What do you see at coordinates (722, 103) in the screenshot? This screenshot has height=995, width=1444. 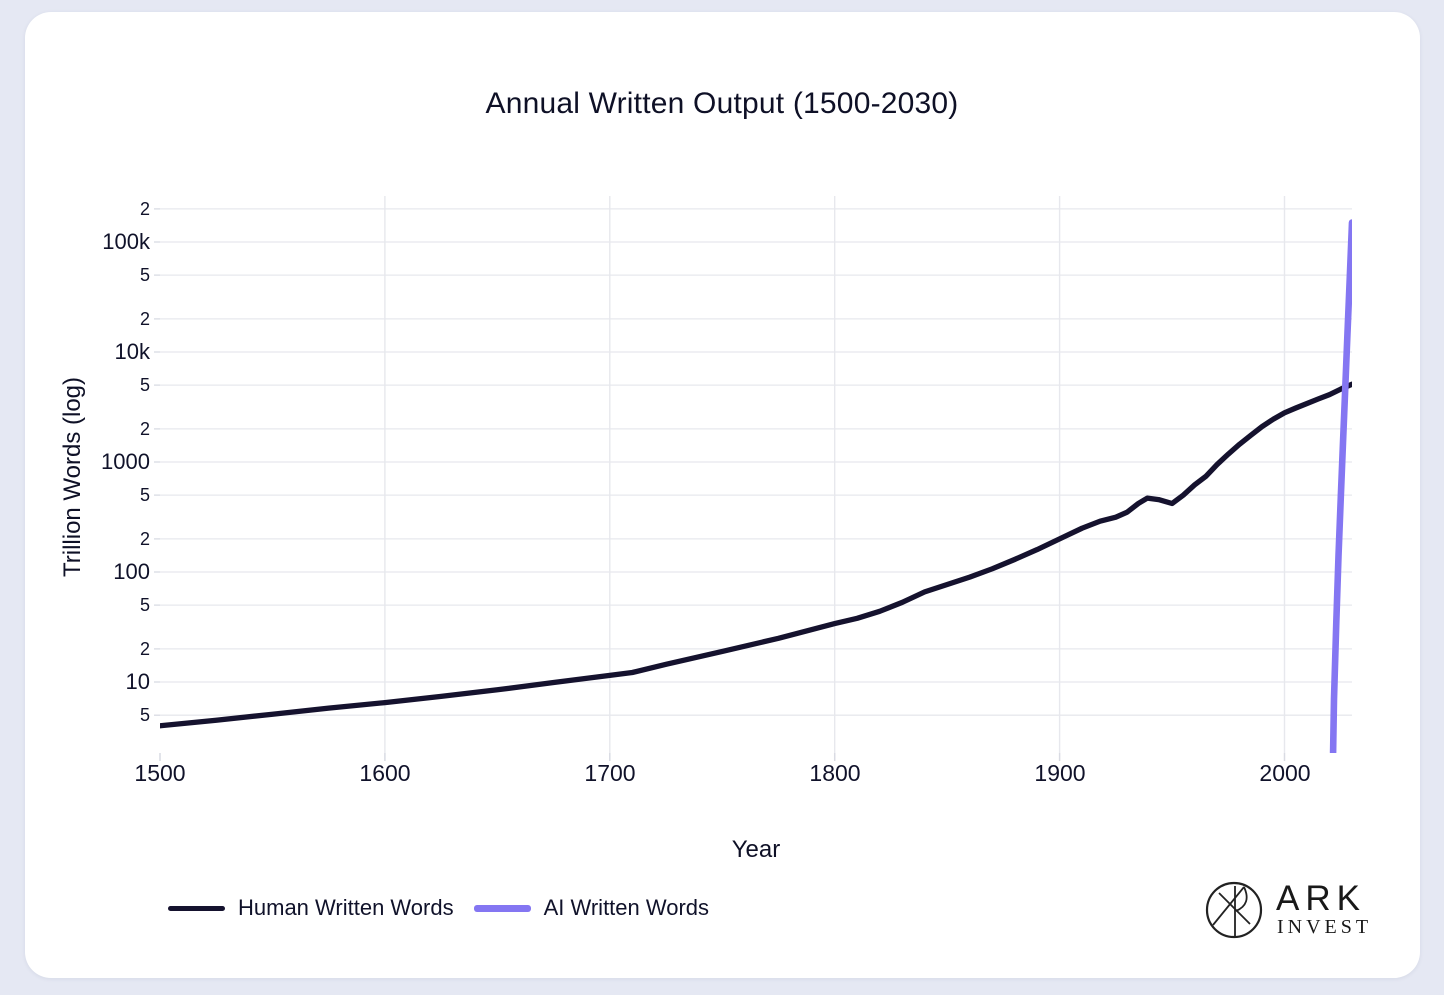 I see `chart-title: Annual Written Output (1500-2030)` at bounding box center [722, 103].